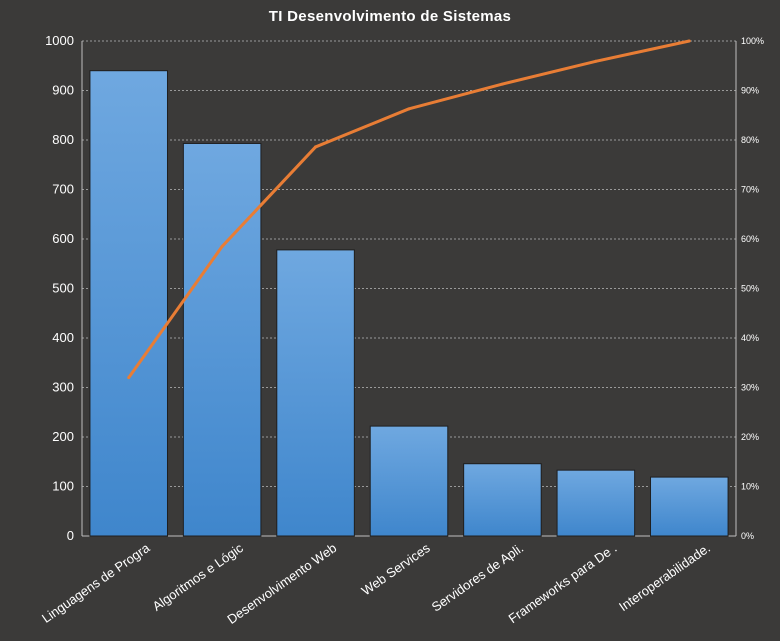 Image resolution: width=780 pixels, height=641 pixels. What do you see at coordinates (750, 388) in the screenshot?
I see `y-right-tick-label: 30%` at bounding box center [750, 388].